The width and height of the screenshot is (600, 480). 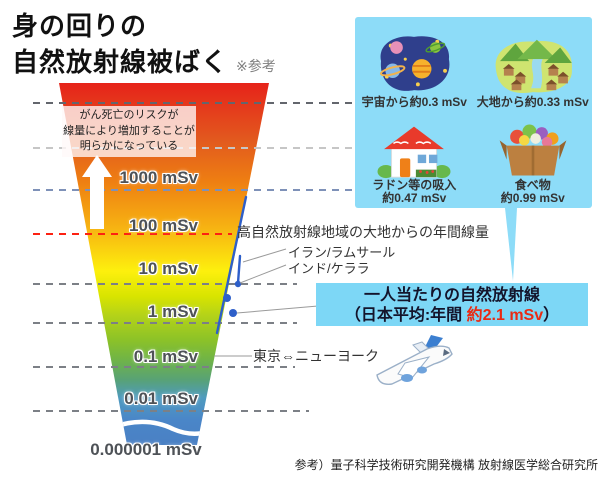 What do you see at coordinates (414, 152) in the screenshot?
I see `house-illustration-icon` at bounding box center [414, 152].